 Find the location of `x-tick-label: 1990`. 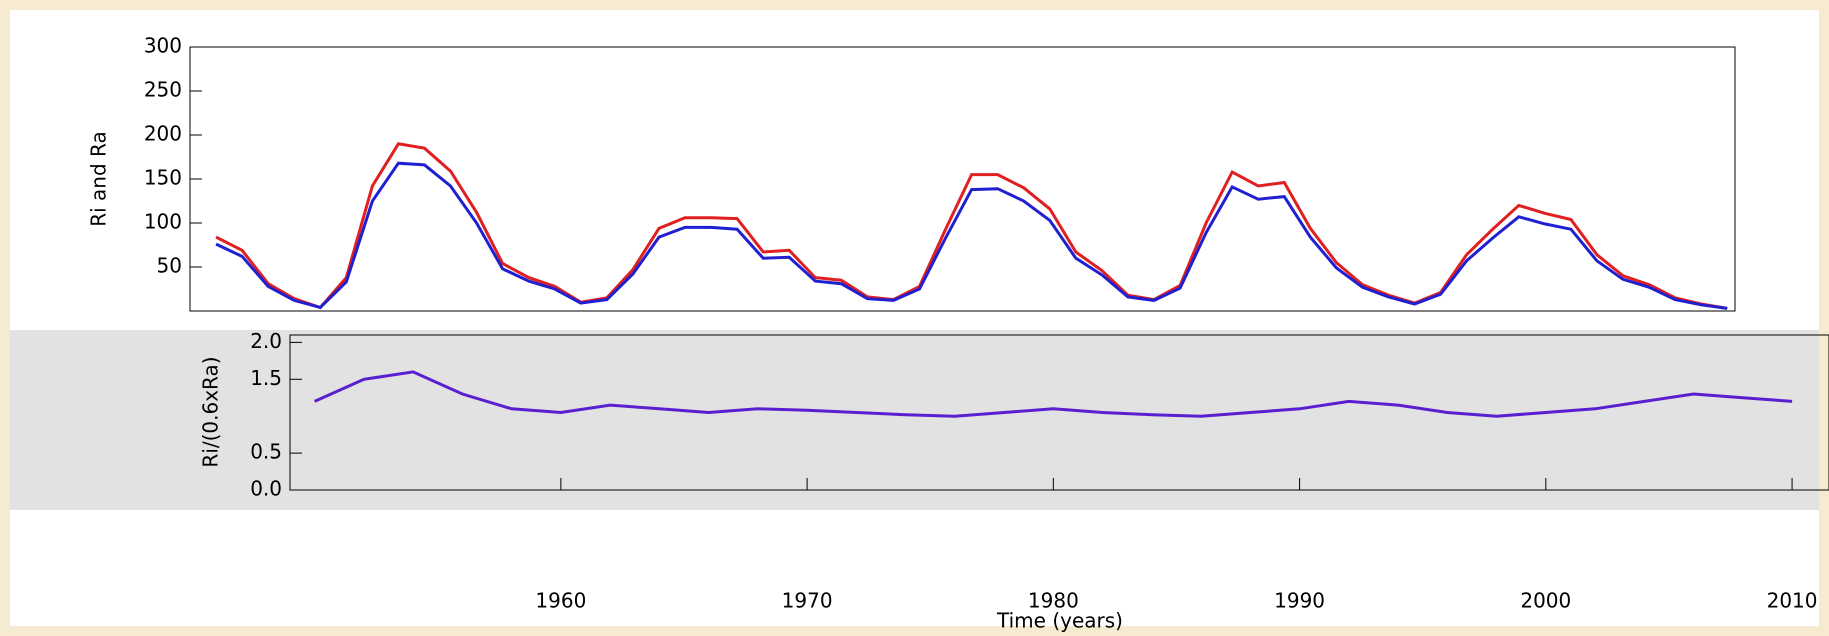

x-tick-label: 1990 is located at coordinates (1299, 601).